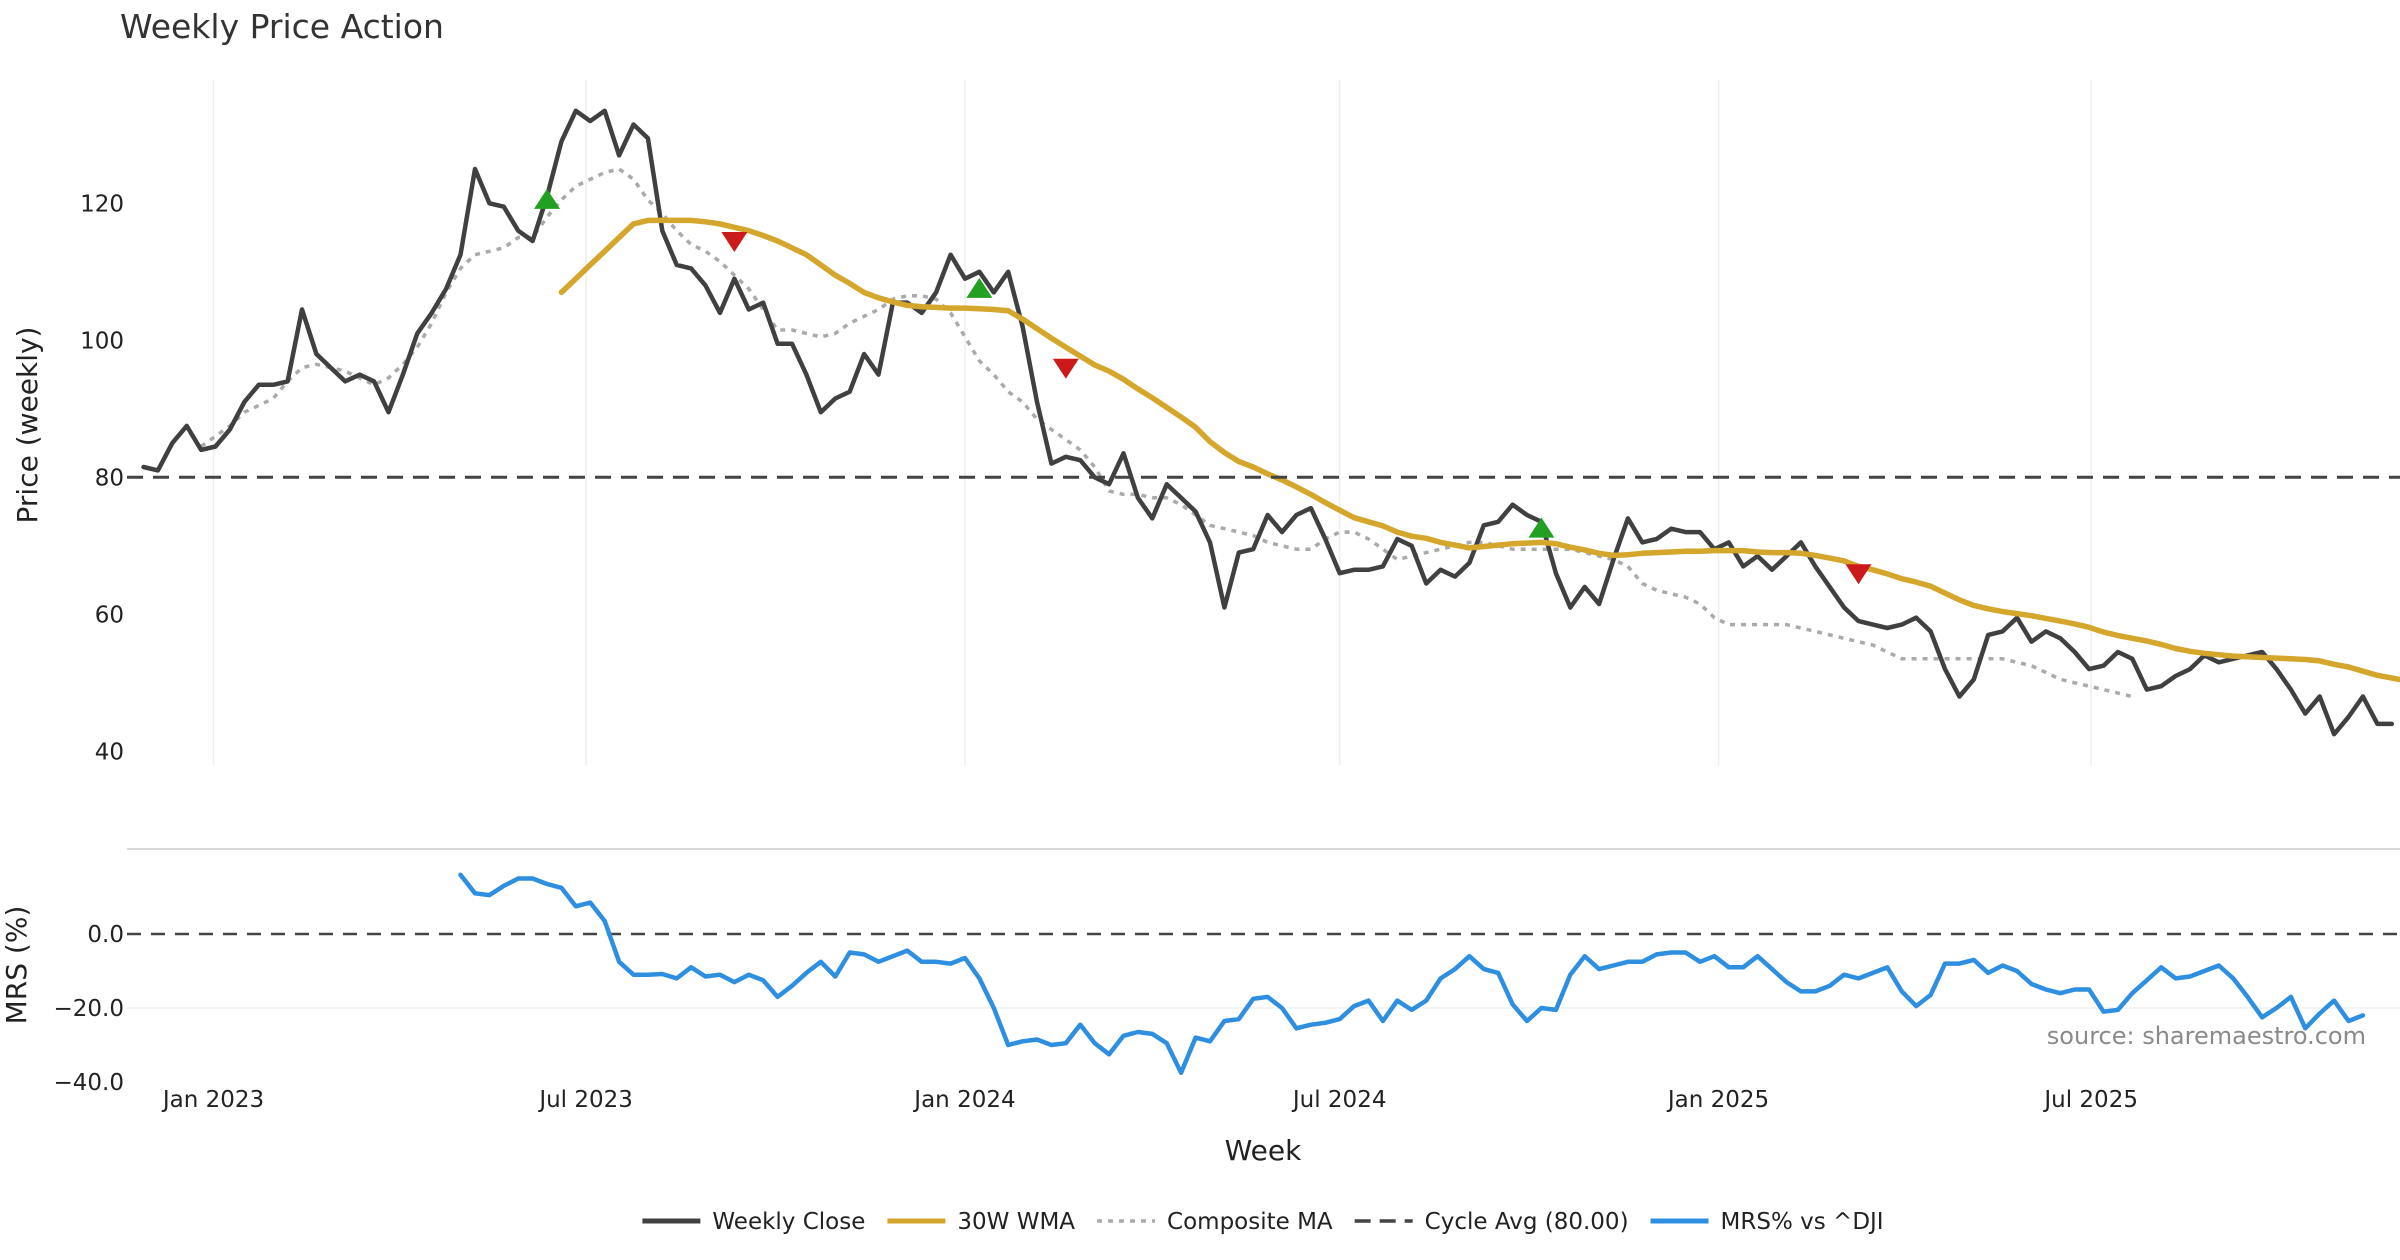 This screenshot has width=2400, height=1260. Describe the element at coordinates (1250, 1222) in the screenshot. I see `legend-label-composite-ma: Composite MA` at that location.